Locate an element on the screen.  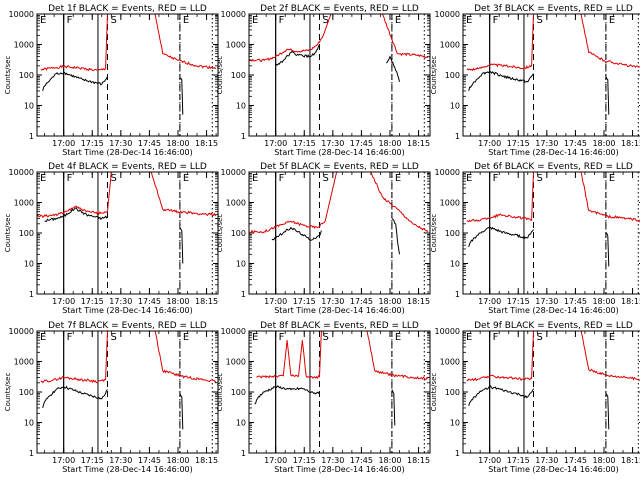
y-tick-label: 10 is located at coordinates (241, 264).